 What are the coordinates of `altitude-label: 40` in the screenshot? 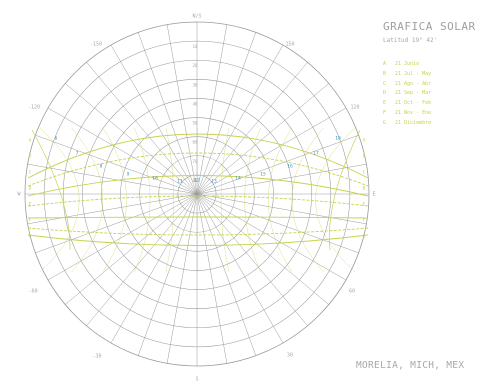 It's located at (195, 103).